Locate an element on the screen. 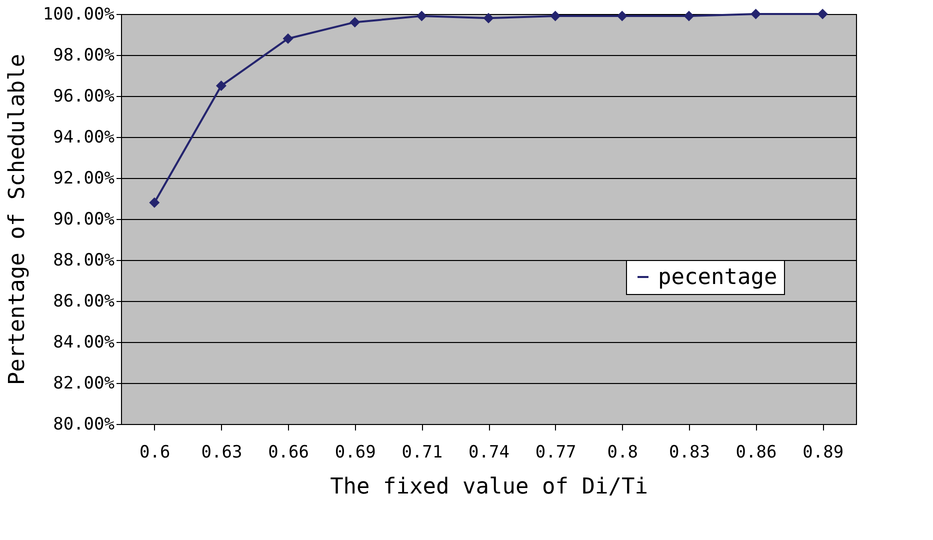 The image size is (933, 540). x-tick-label: 0.8 is located at coordinates (622, 452).